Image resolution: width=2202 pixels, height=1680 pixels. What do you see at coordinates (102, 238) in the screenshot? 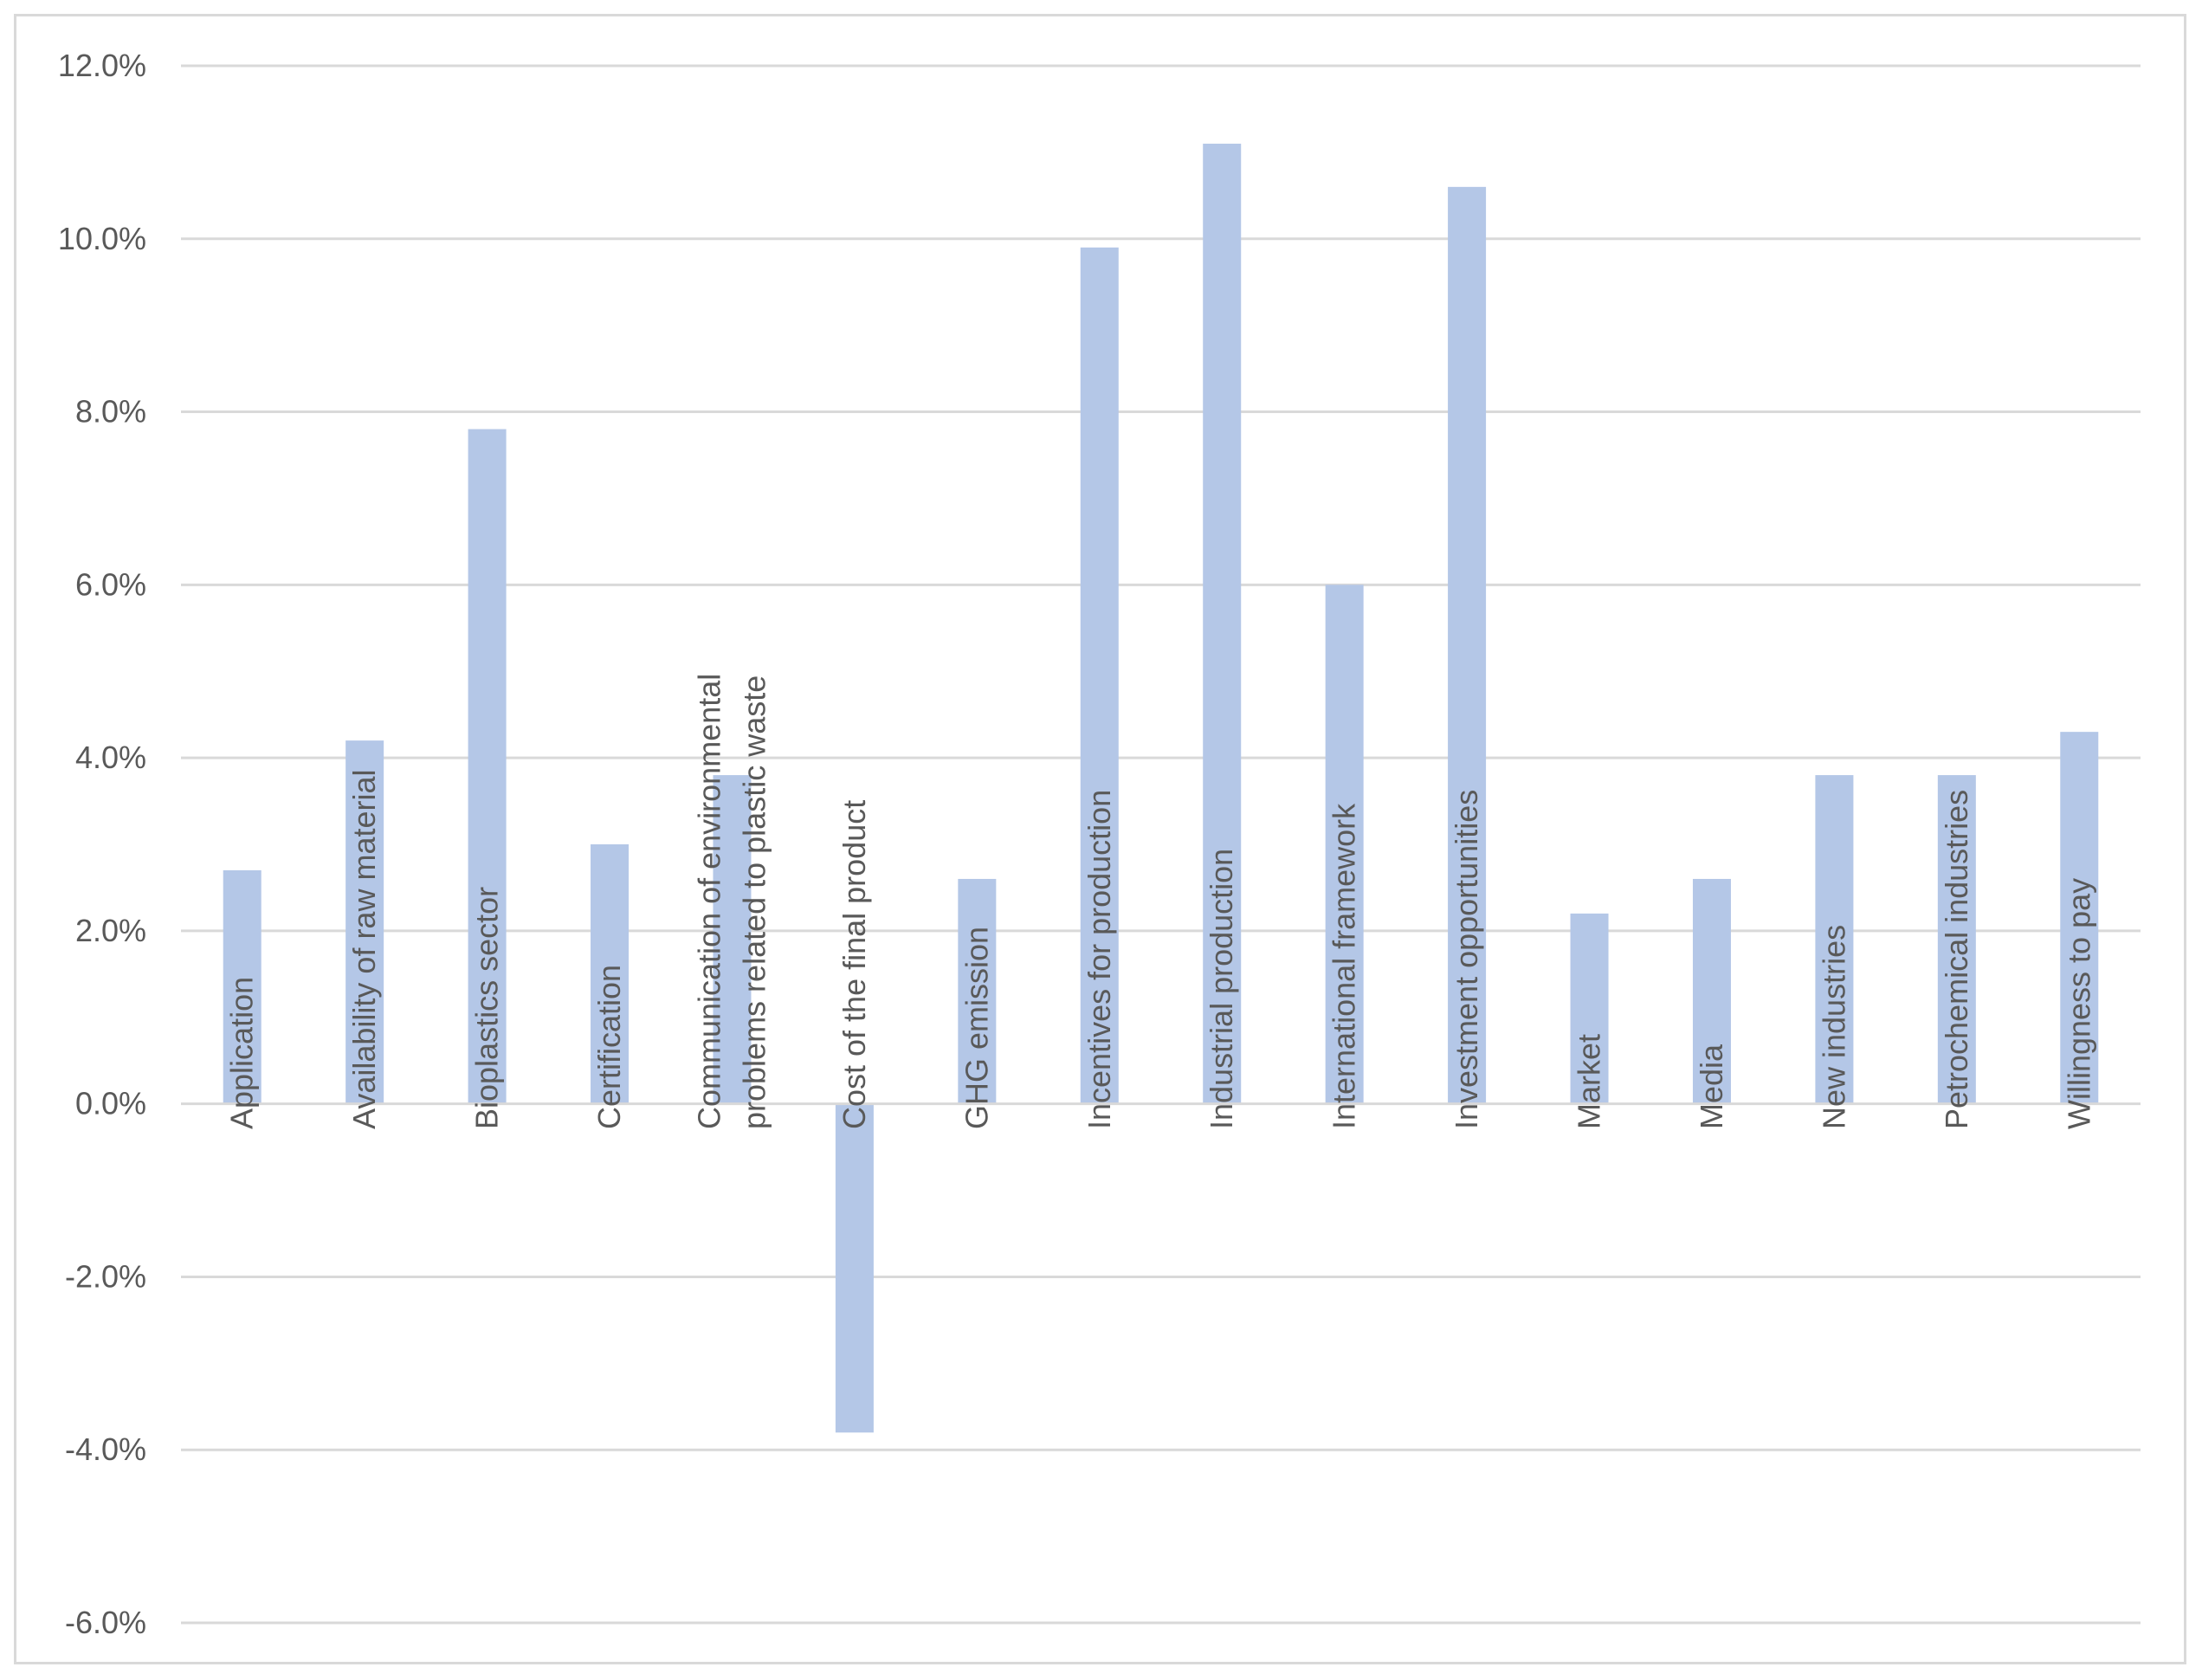
I see `y-tick-label: 10.0%` at bounding box center [102, 238].